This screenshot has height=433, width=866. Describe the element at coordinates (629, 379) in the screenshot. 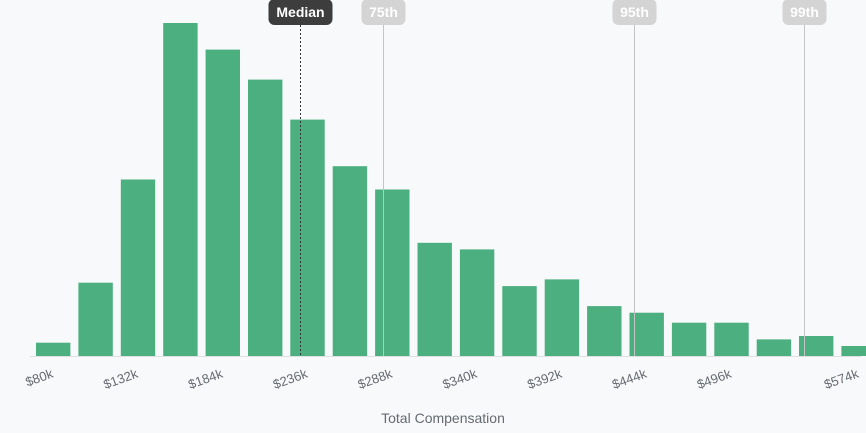

I see `x-tick-label: $444k` at that location.